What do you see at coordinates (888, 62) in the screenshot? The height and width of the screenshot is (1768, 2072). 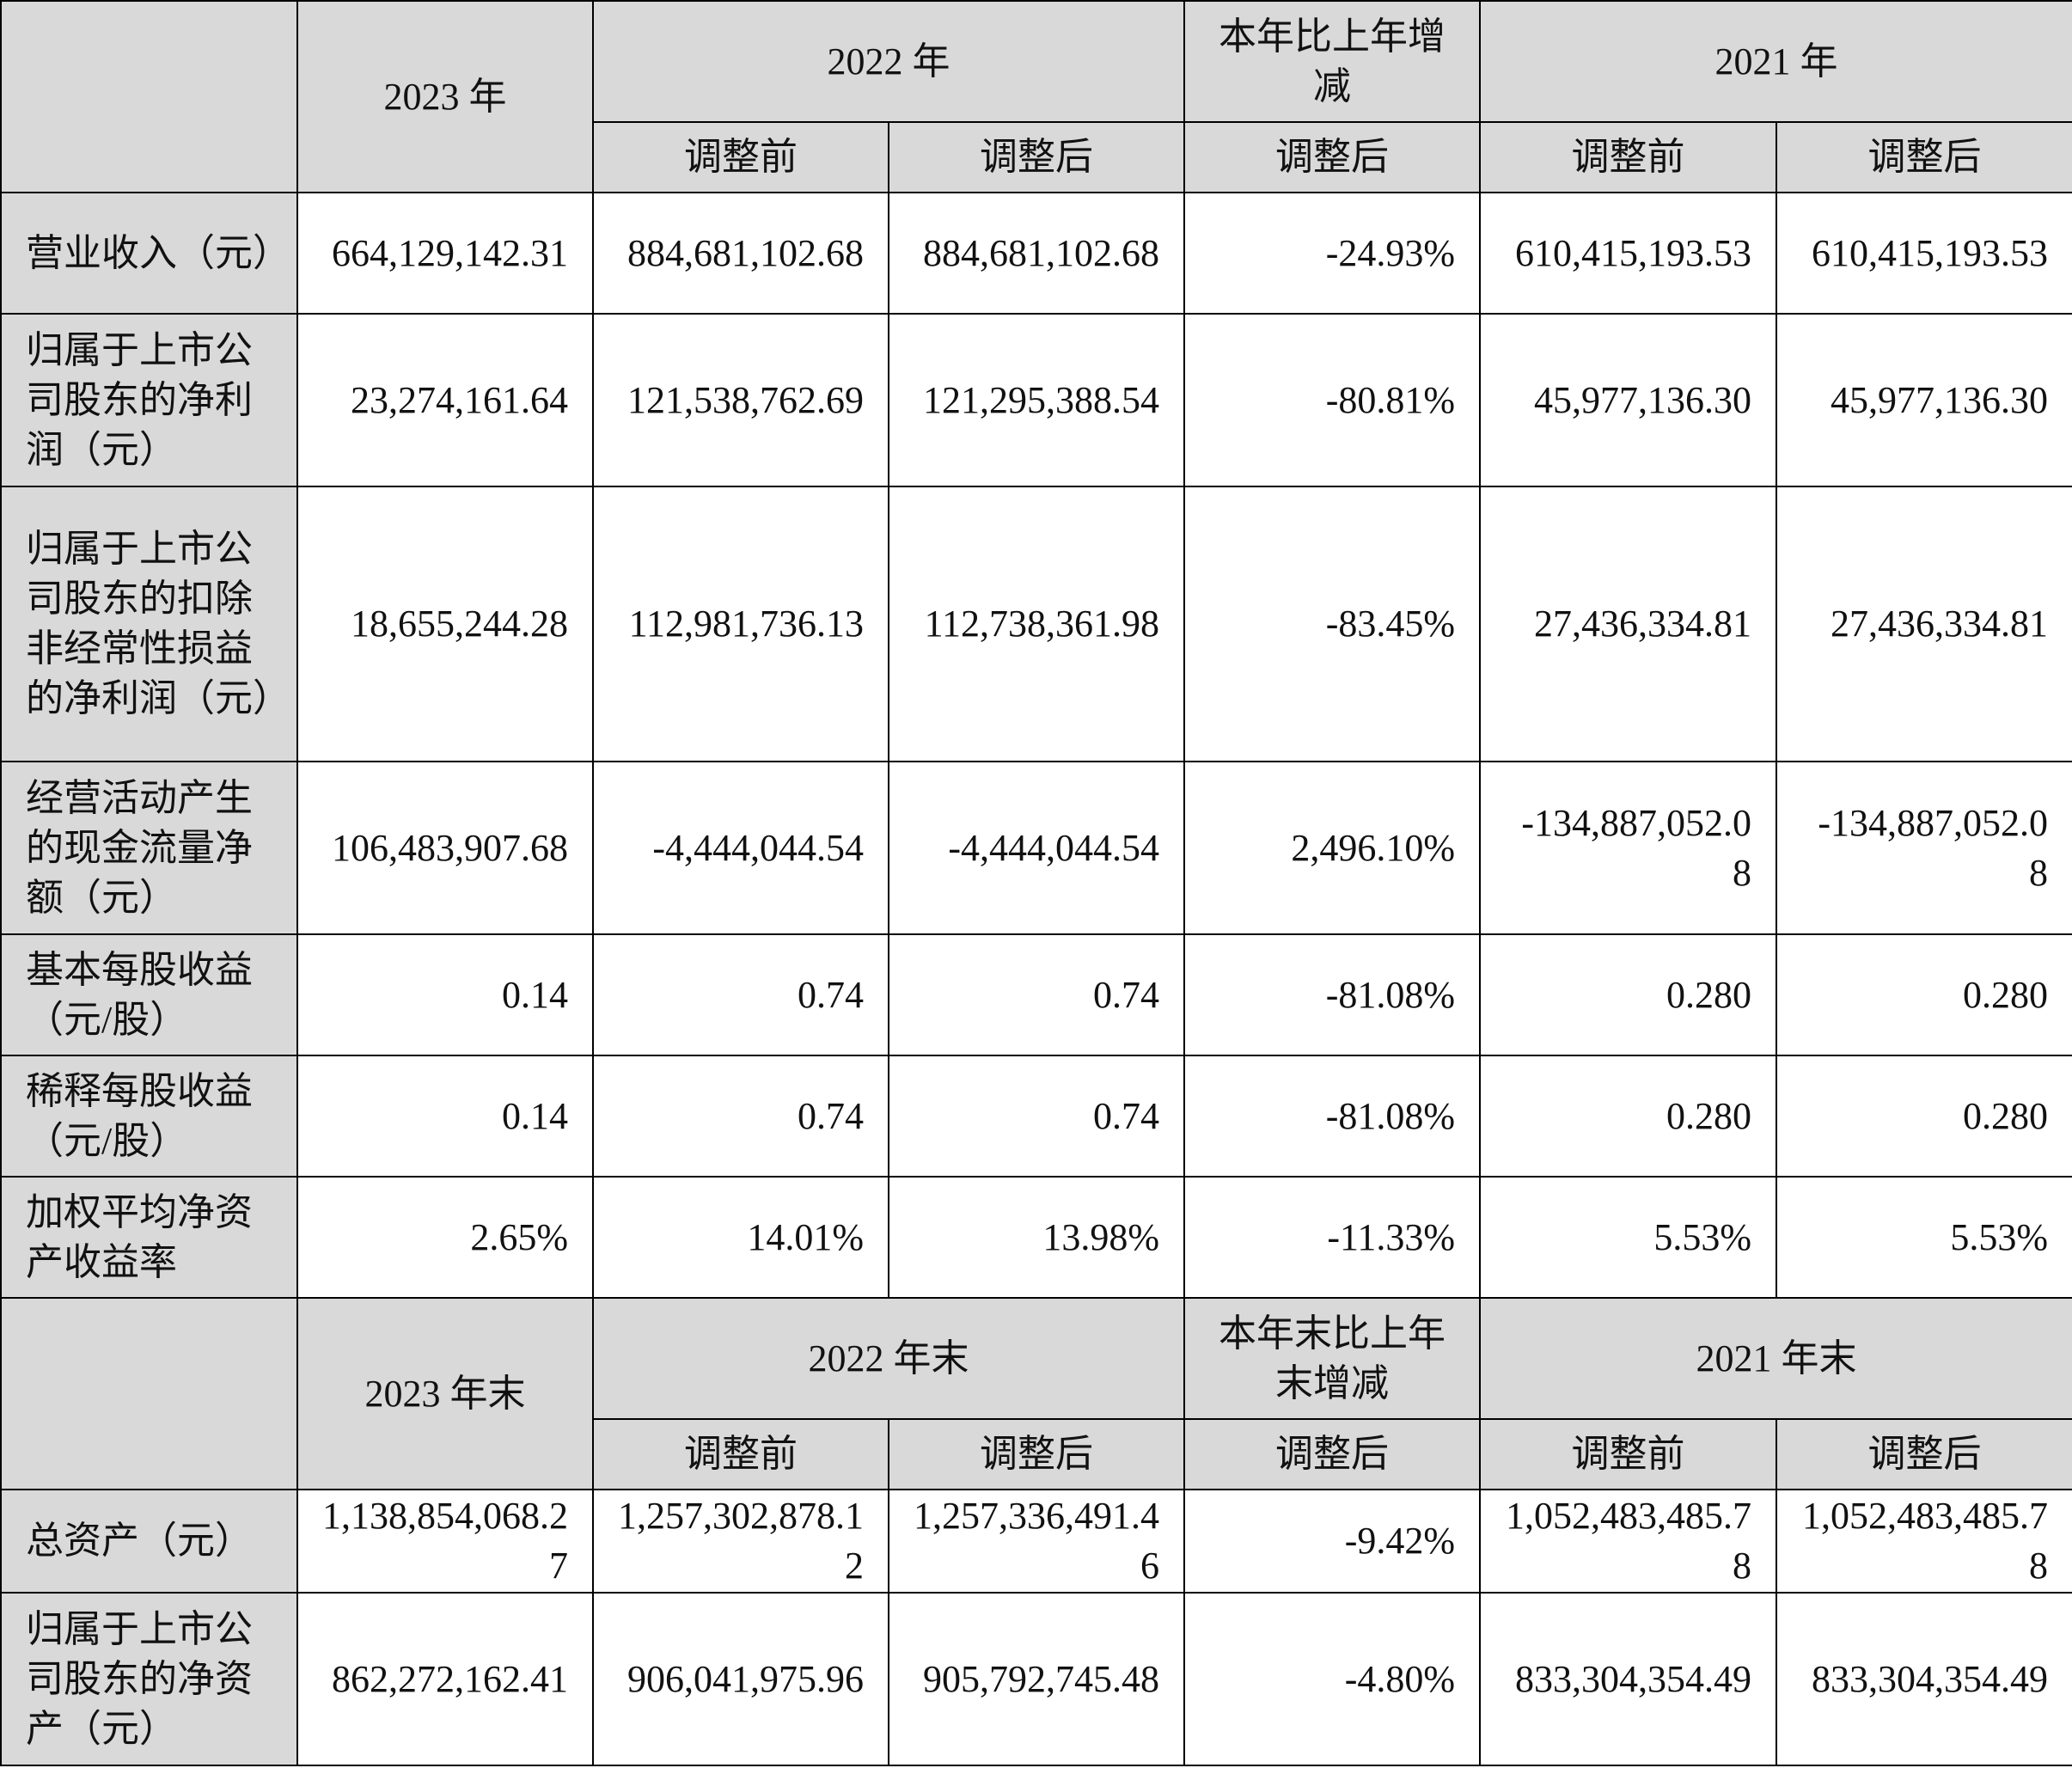 I see `header-year-2022: 2022 年` at bounding box center [888, 62].